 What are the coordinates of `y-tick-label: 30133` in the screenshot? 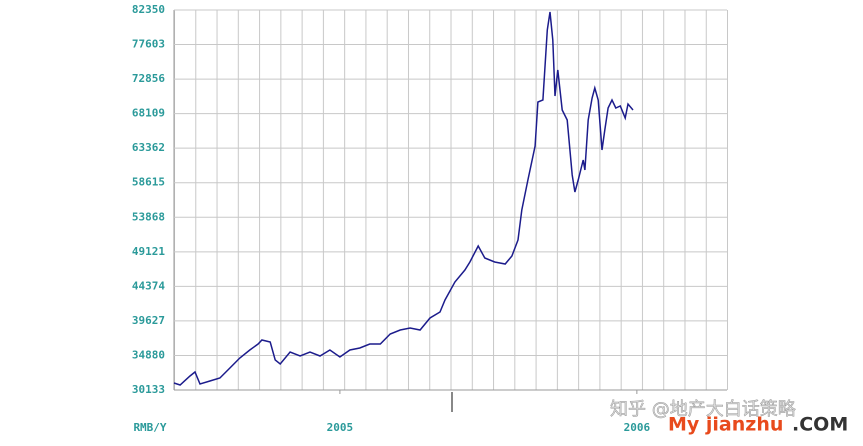 It's located at (148, 389).